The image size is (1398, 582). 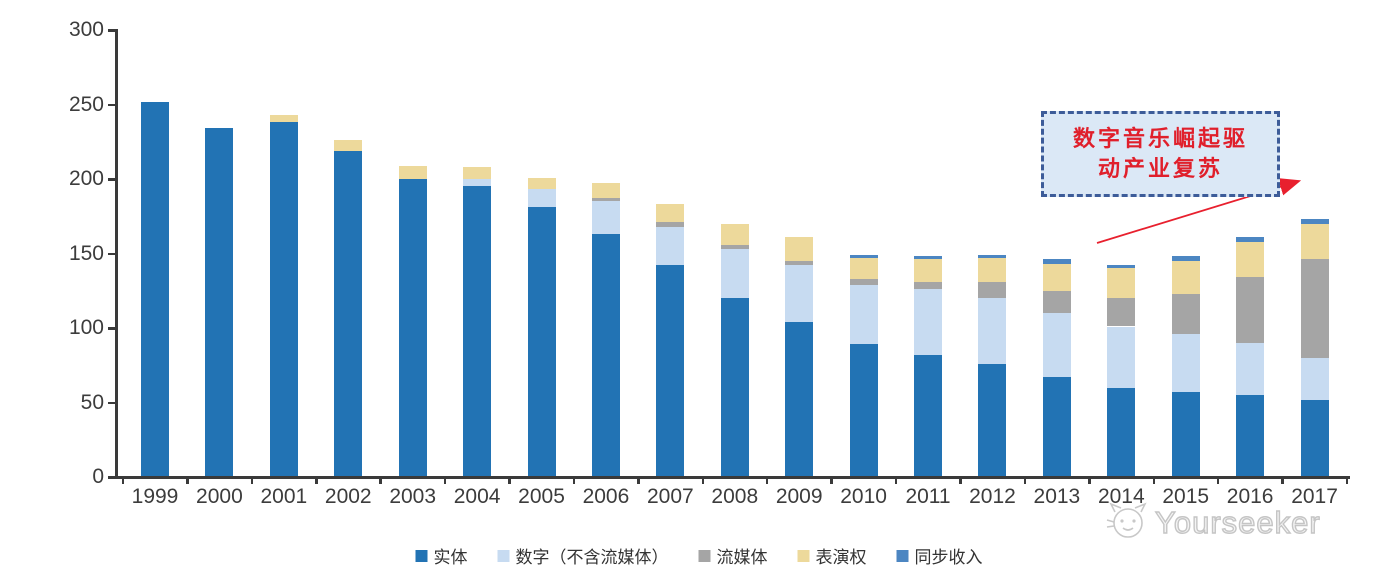 I want to click on y-axis-label: 0, so click(x=98, y=476).